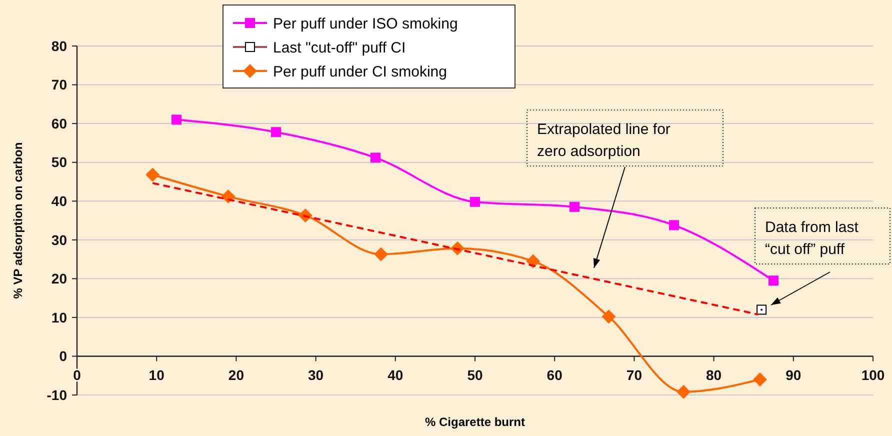  Describe the element at coordinates (18, 220) in the screenshot. I see `y-axis-title: % VP adsorption on carbon` at that location.